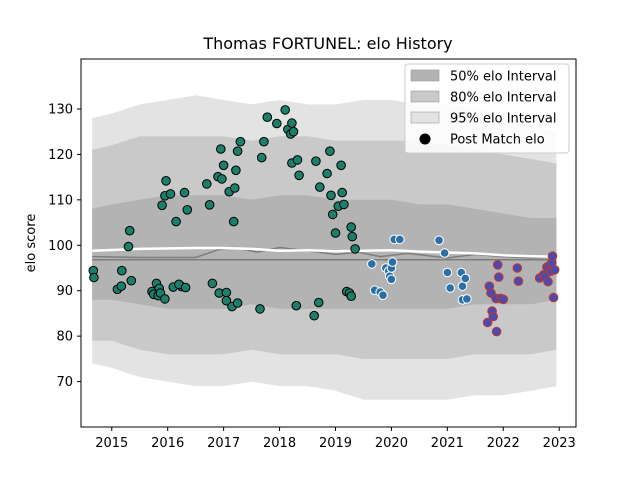 Image resolution: width=640 pixels, height=480 pixels. What do you see at coordinates (60, 155) in the screenshot?
I see `y-tick-label: 120` at bounding box center [60, 155].